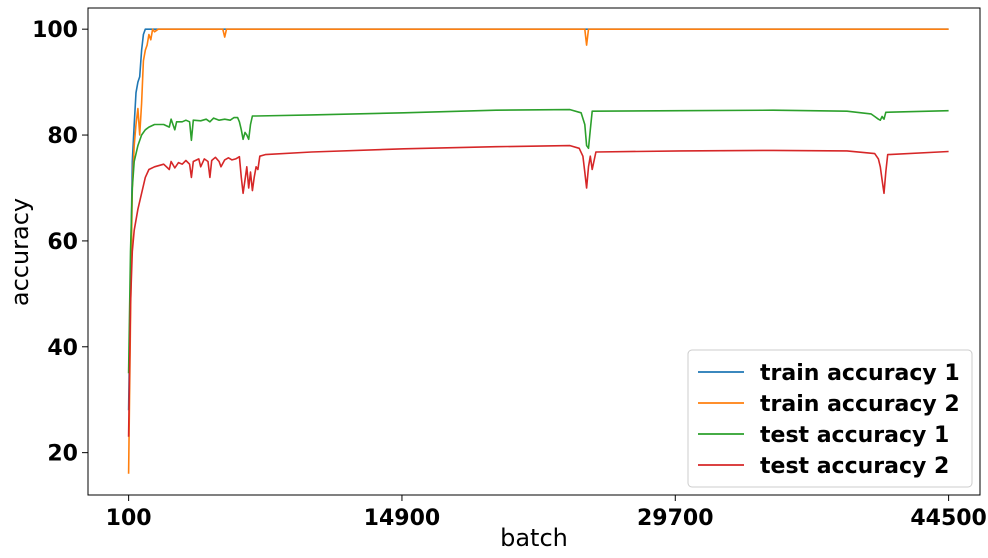  I want to click on y-tick-label: 100, so click(55, 30).